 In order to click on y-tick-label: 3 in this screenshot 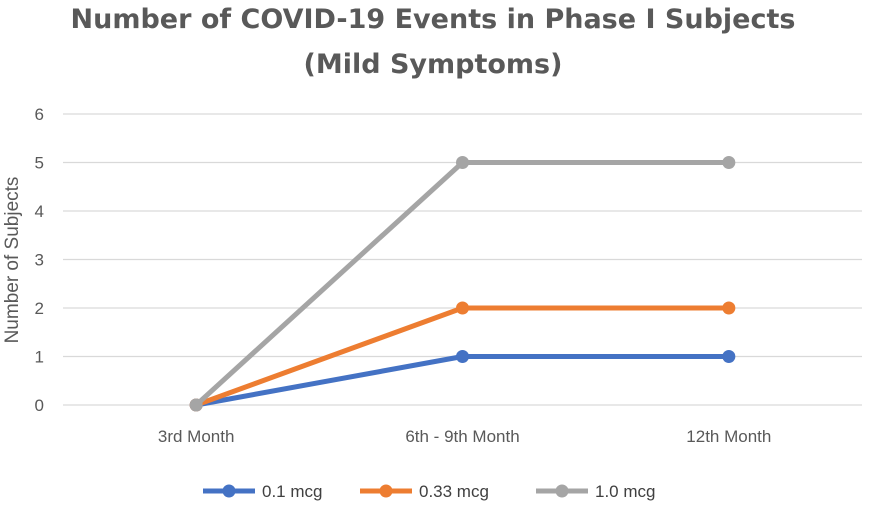, I will do `click(39, 260)`.